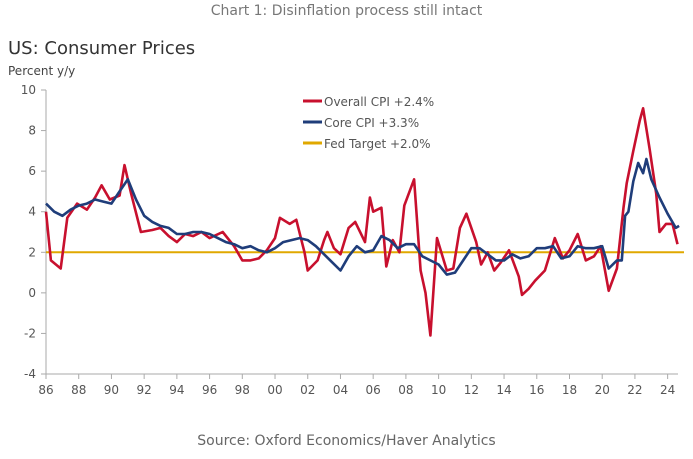 The height and width of the screenshot is (459, 693). Describe the element at coordinates (377, 144) in the screenshot. I see `legend-label: Fed Target +2.0%` at that location.